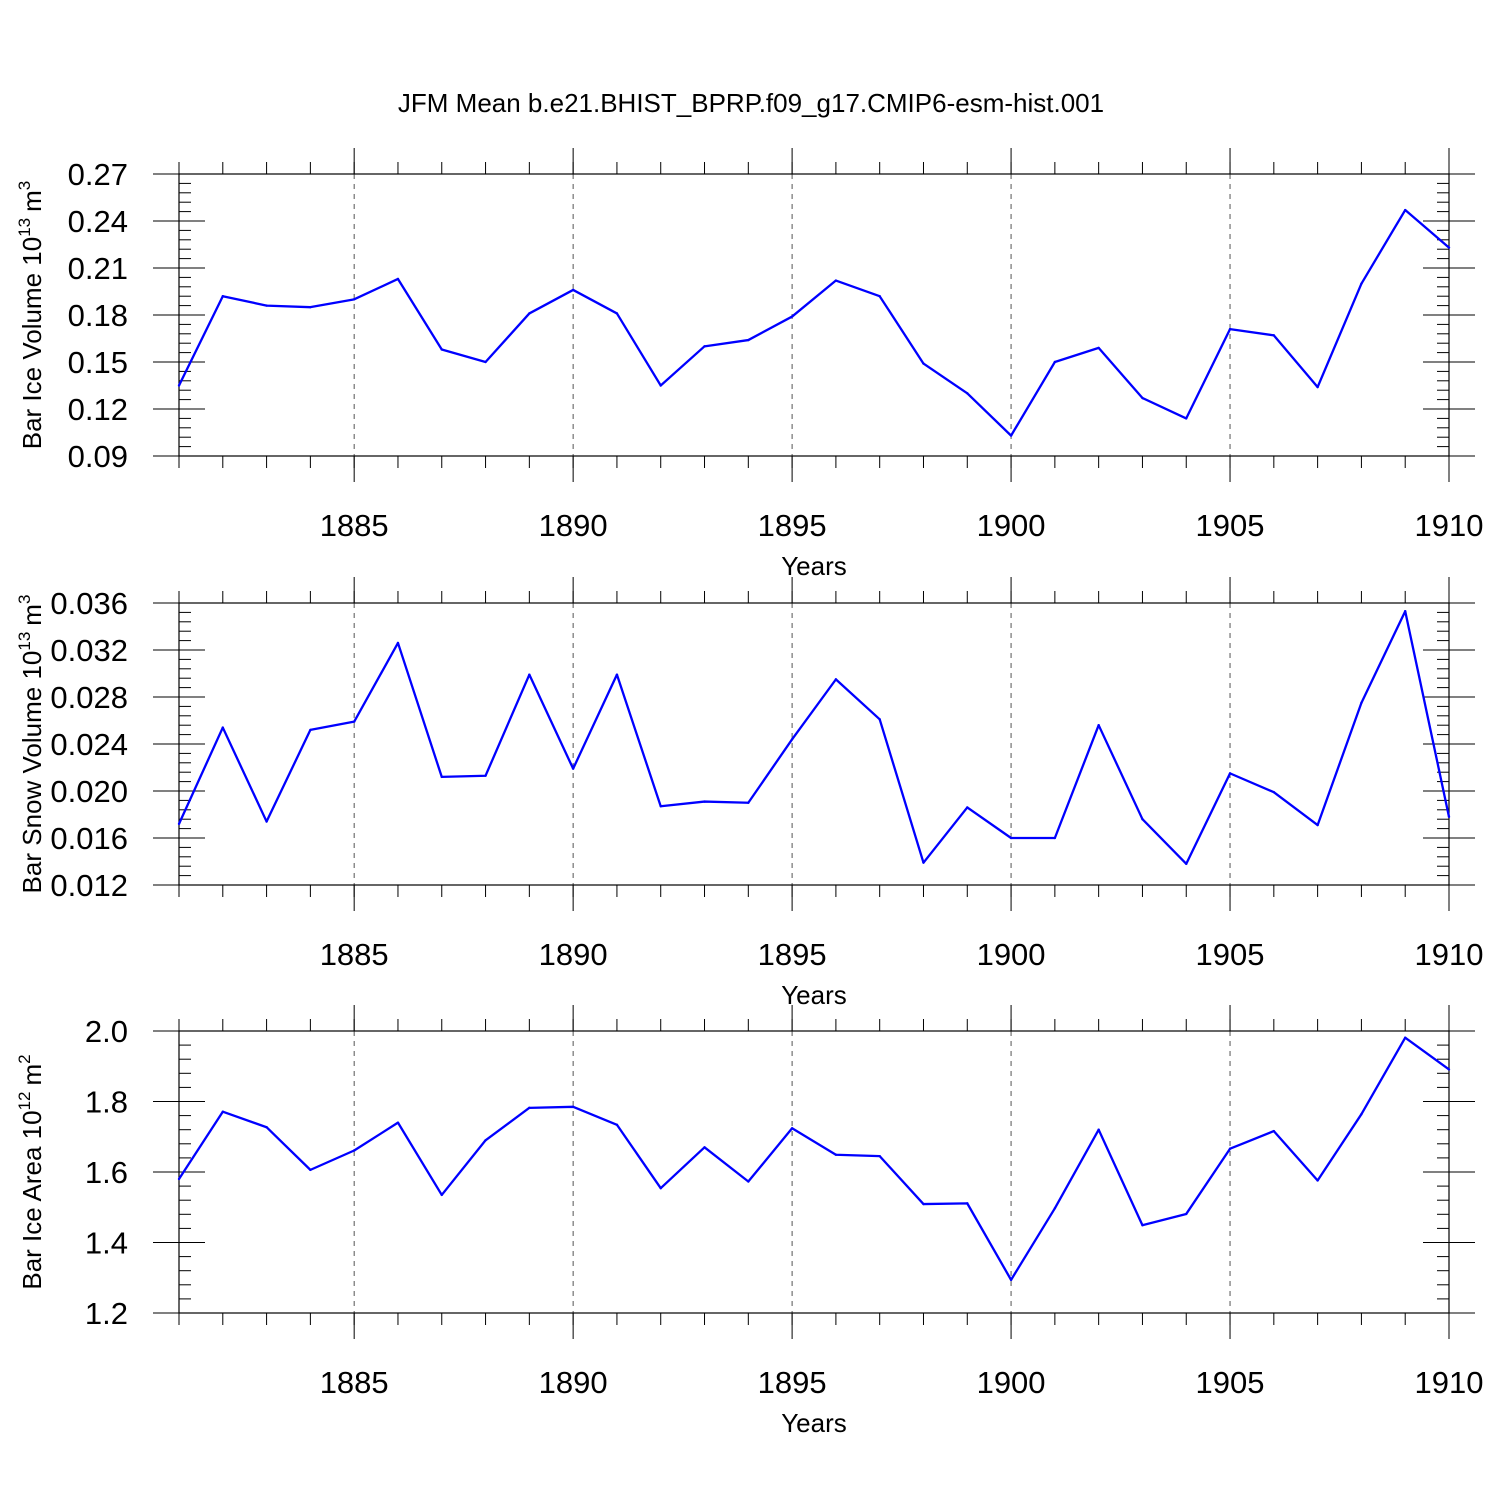  Describe the element at coordinates (89, 744) in the screenshot. I see `y-tick-label: 0.024` at that location.